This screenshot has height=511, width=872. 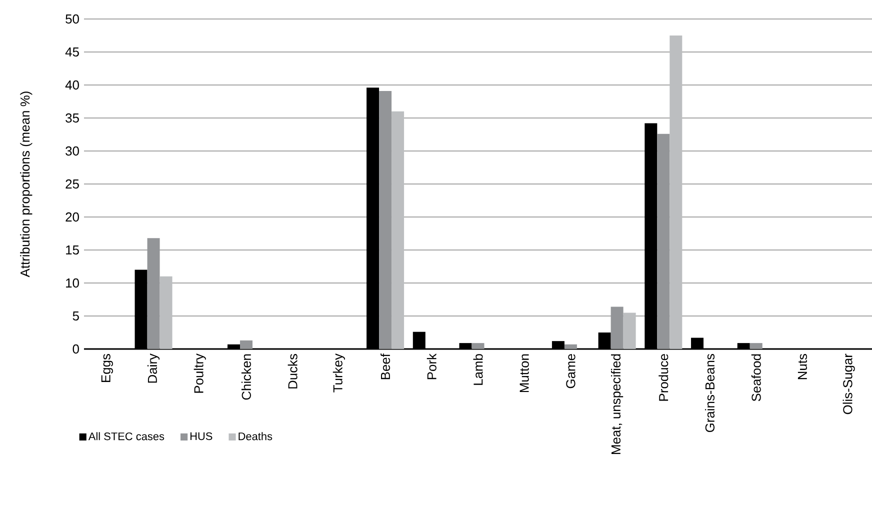 What do you see at coordinates (848, 384) in the screenshot?
I see `x-tick-label: Olis-Sugar` at bounding box center [848, 384].